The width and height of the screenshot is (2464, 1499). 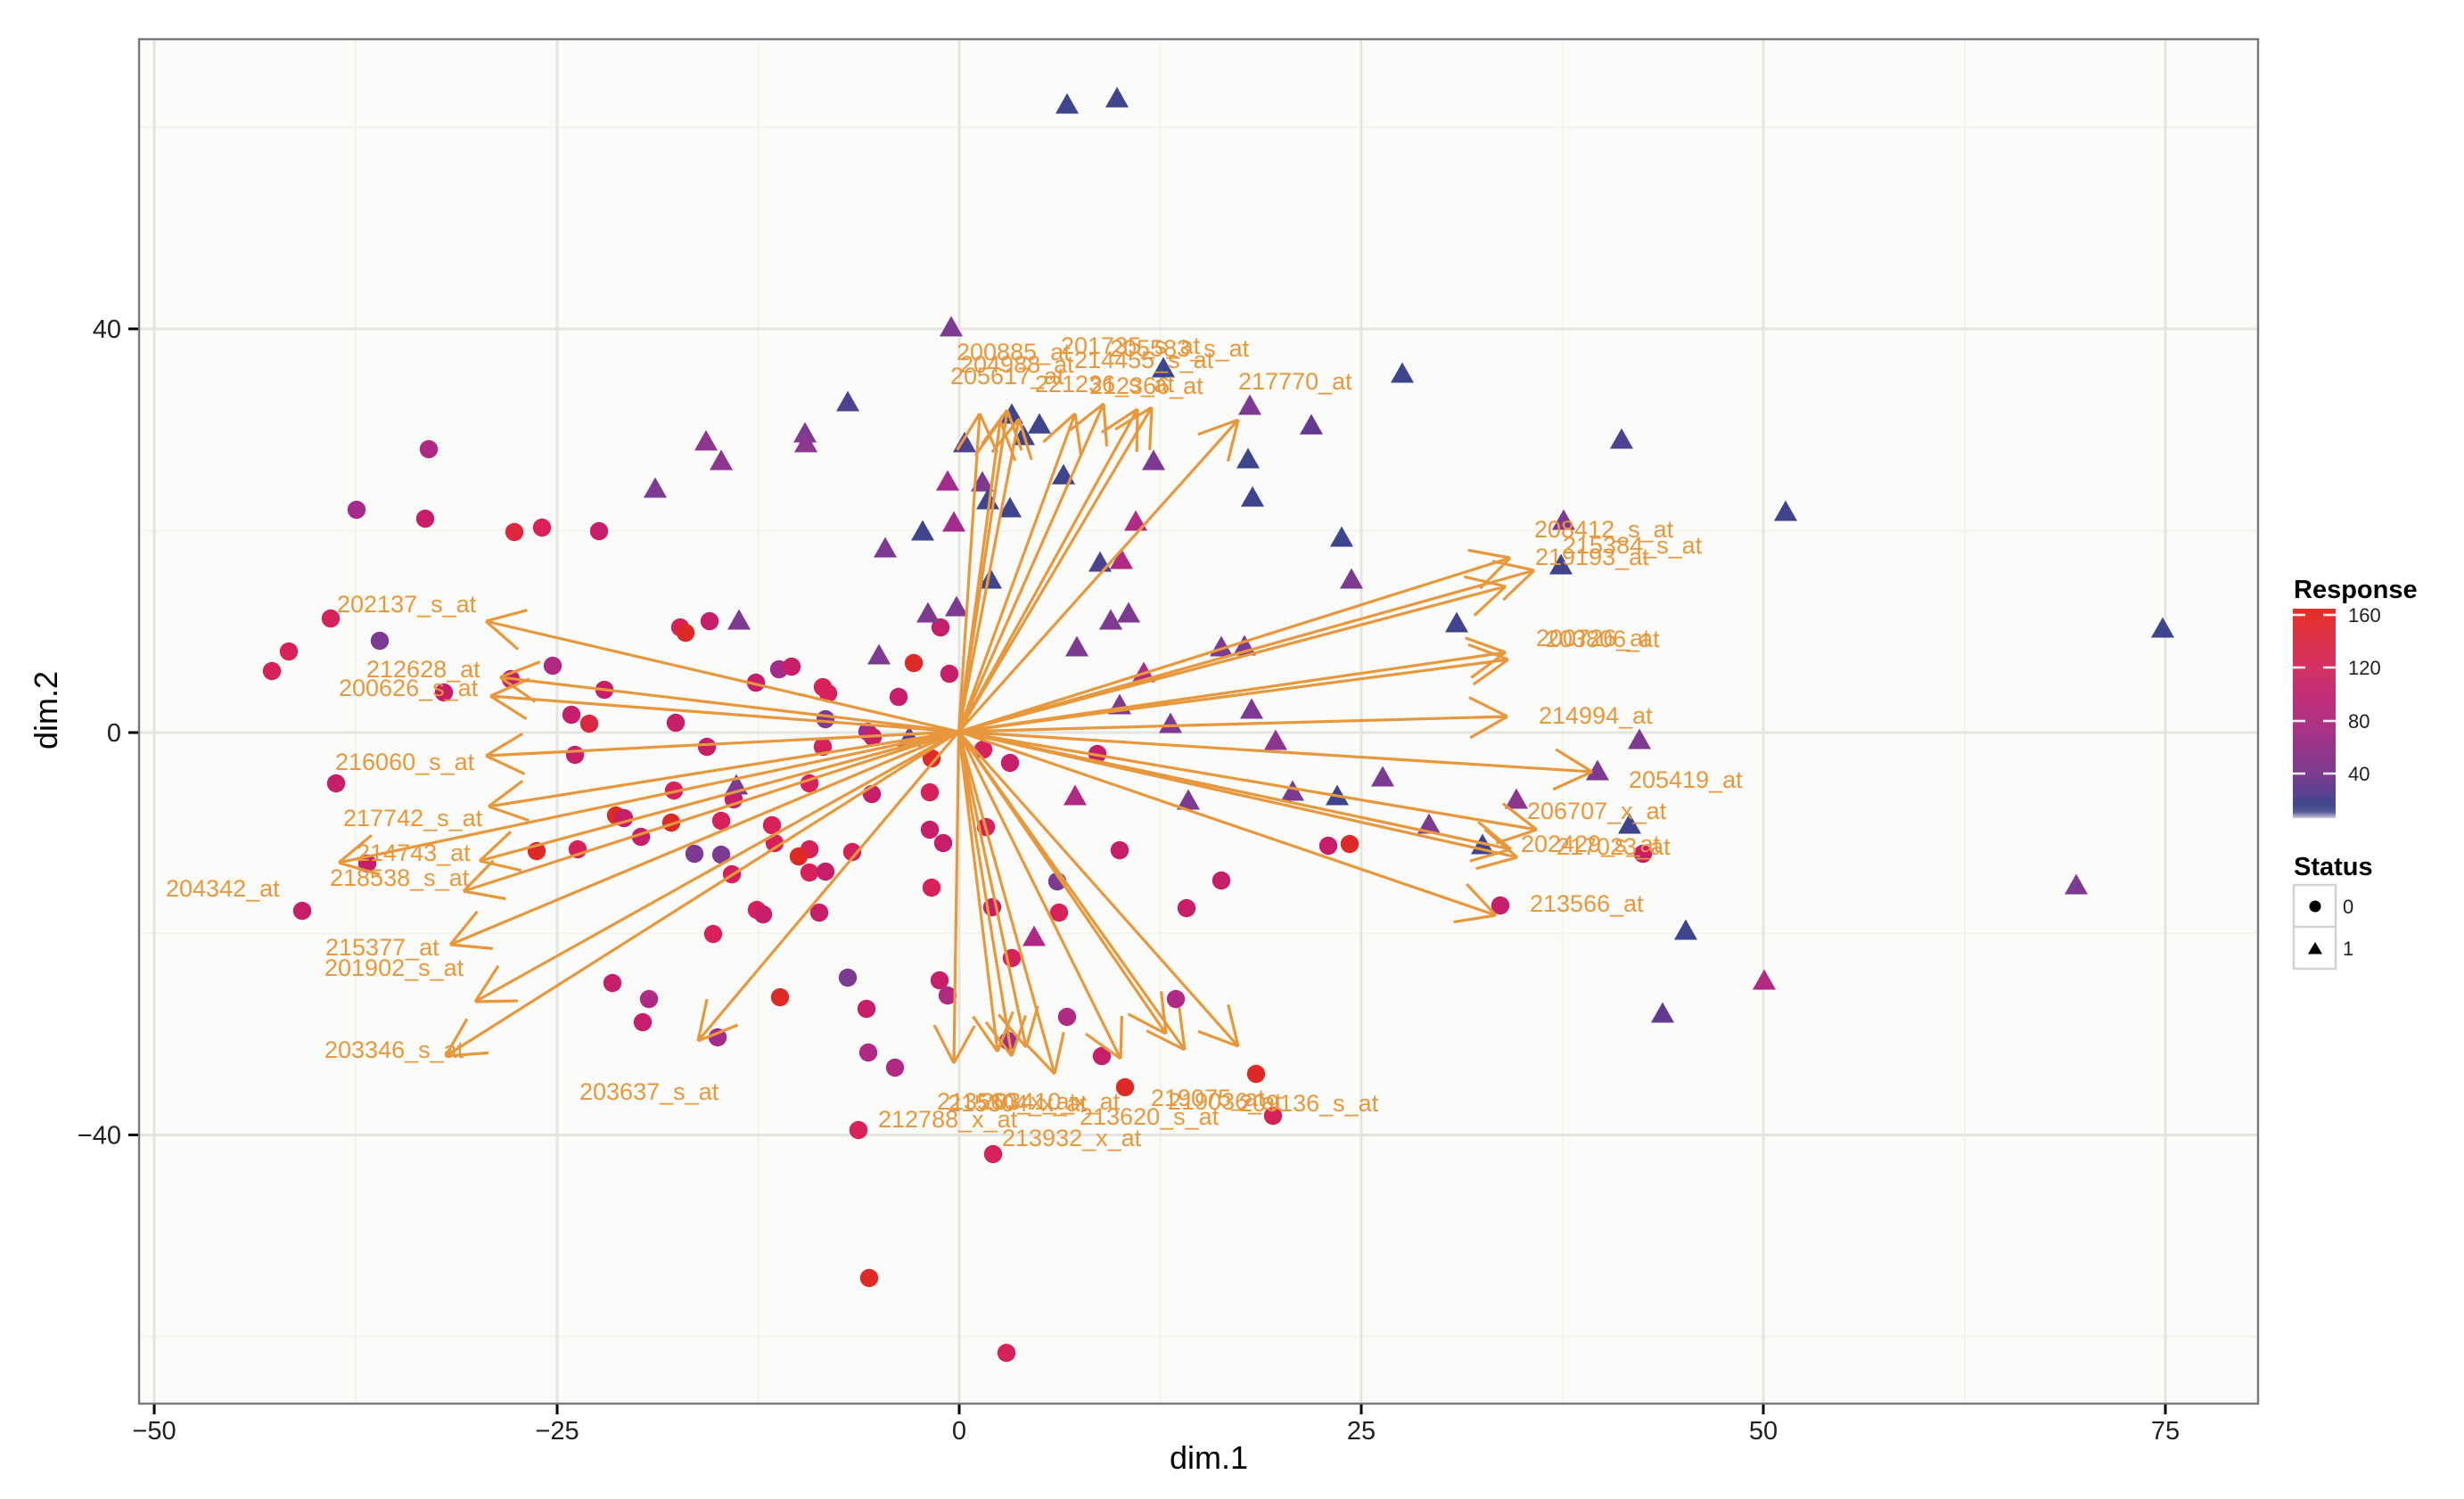 What do you see at coordinates (400, 877) in the screenshot?
I see `svg-text: 218538_s_at` at bounding box center [400, 877].